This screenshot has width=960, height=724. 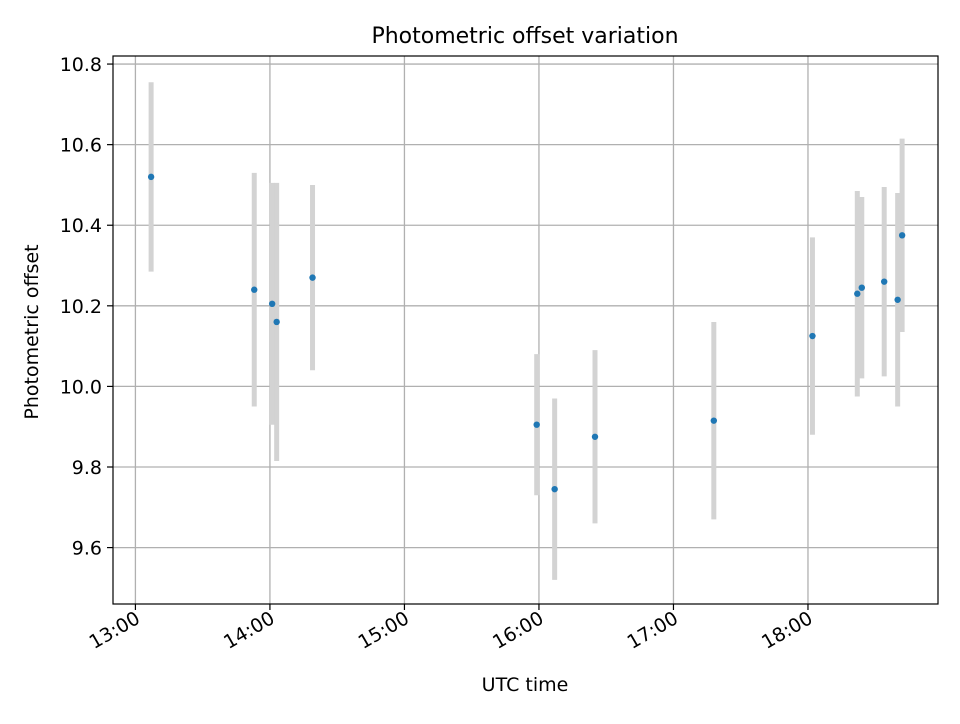 What do you see at coordinates (81, 307) in the screenshot?
I see `y-tick-label: 10.2` at bounding box center [81, 307].